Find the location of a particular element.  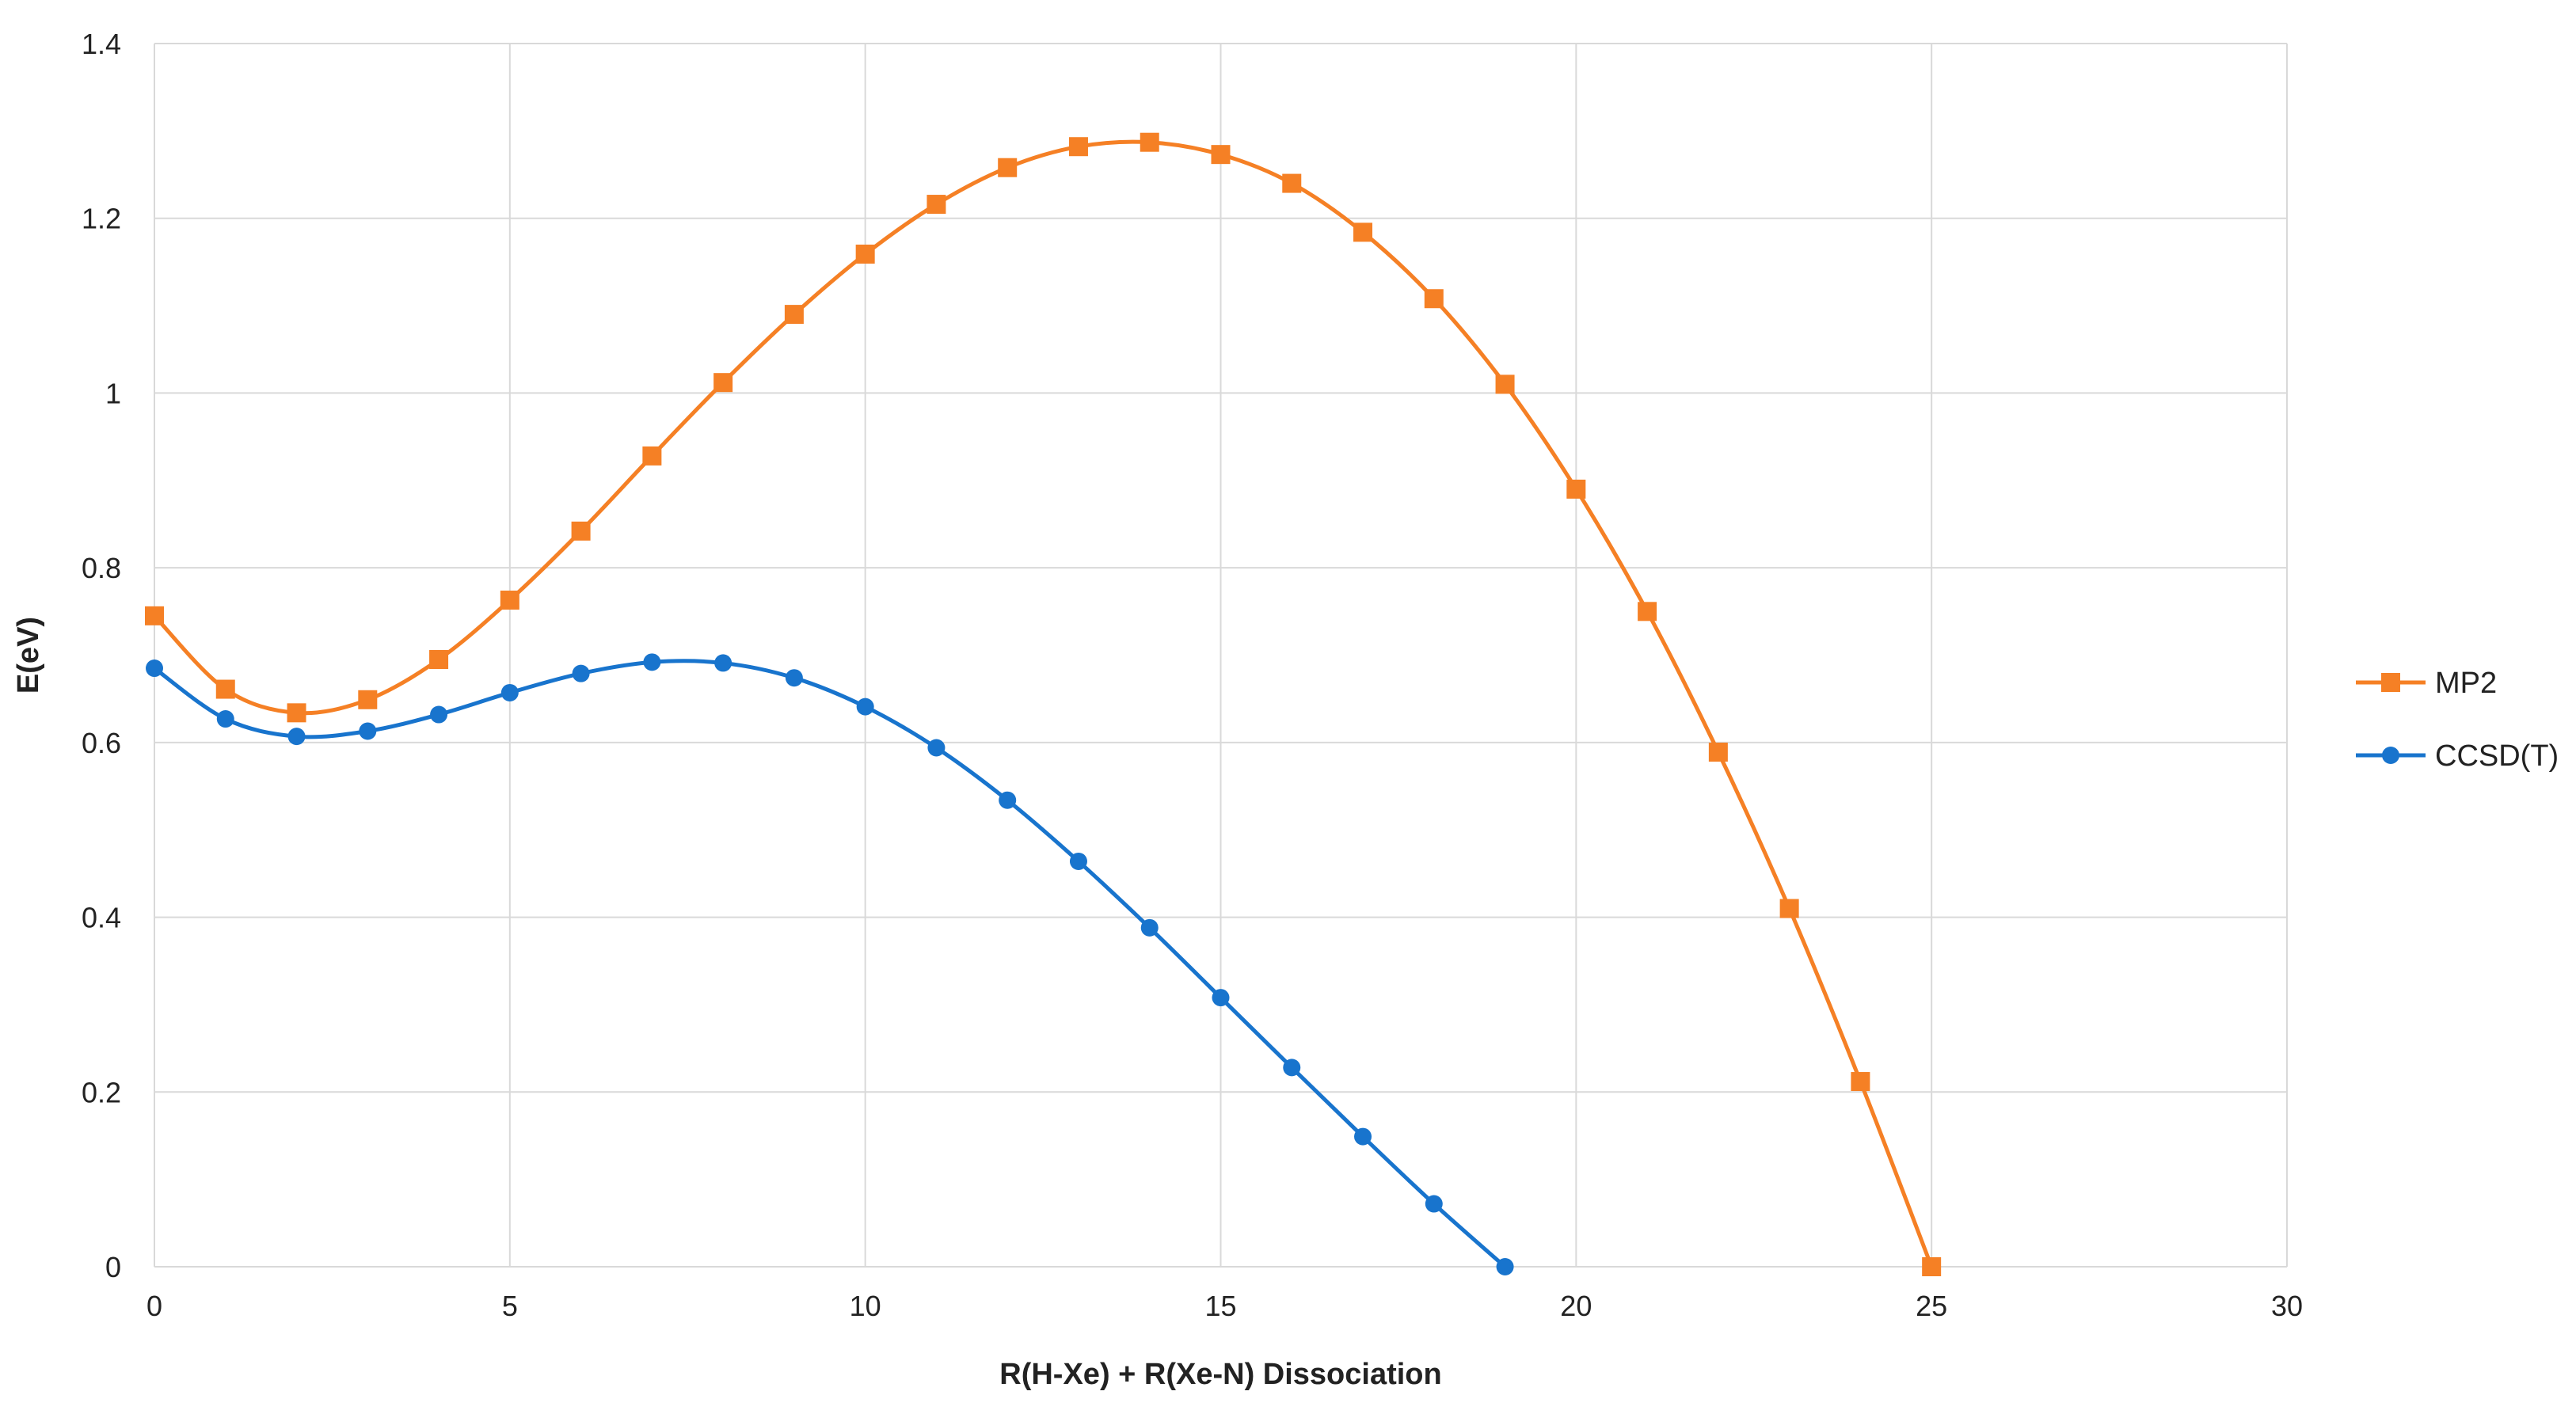

x-tick-label: 20 is located at coordinates (1576, 1306).